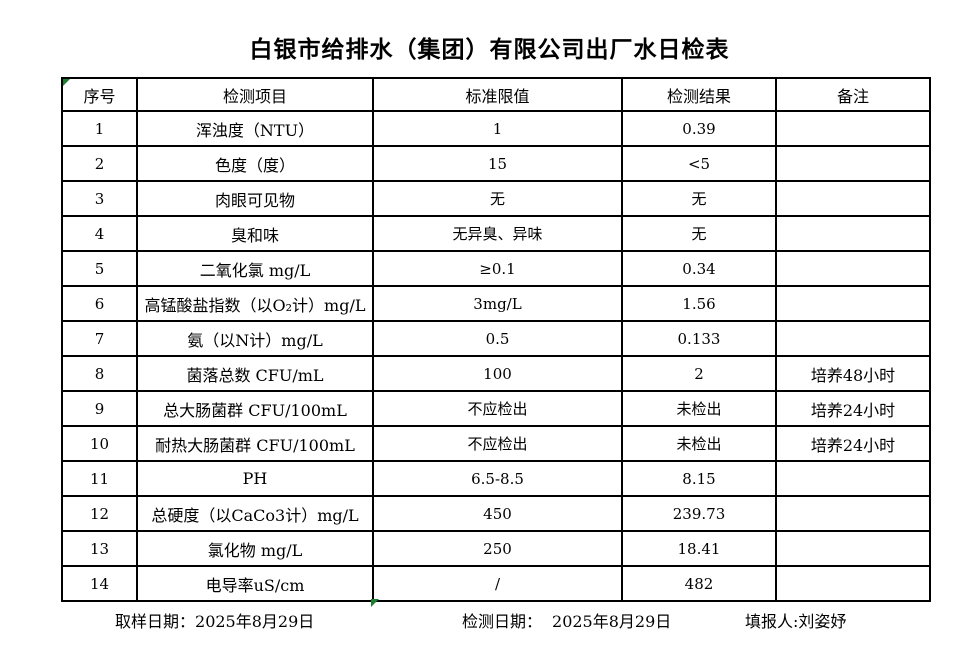 The image size is (979, 649). What do you see at coordinates (822, 621) in the screenshot?
I see `reporter-name: 刘姿妤` at bounding box center [822, 621].